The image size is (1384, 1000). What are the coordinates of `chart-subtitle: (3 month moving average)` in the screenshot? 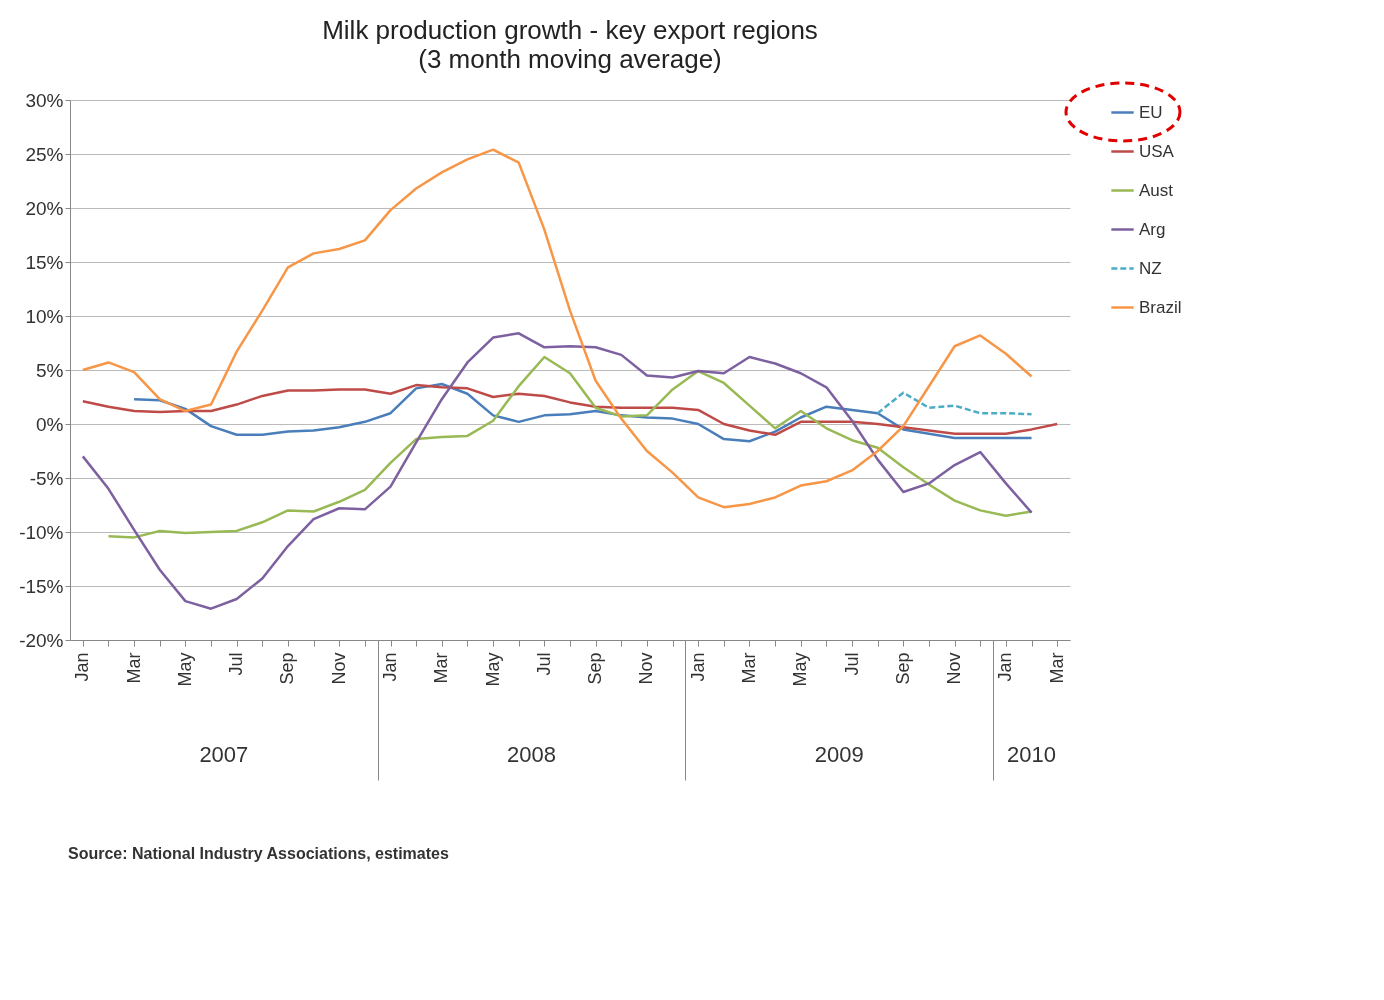 It's located at (570, 59).